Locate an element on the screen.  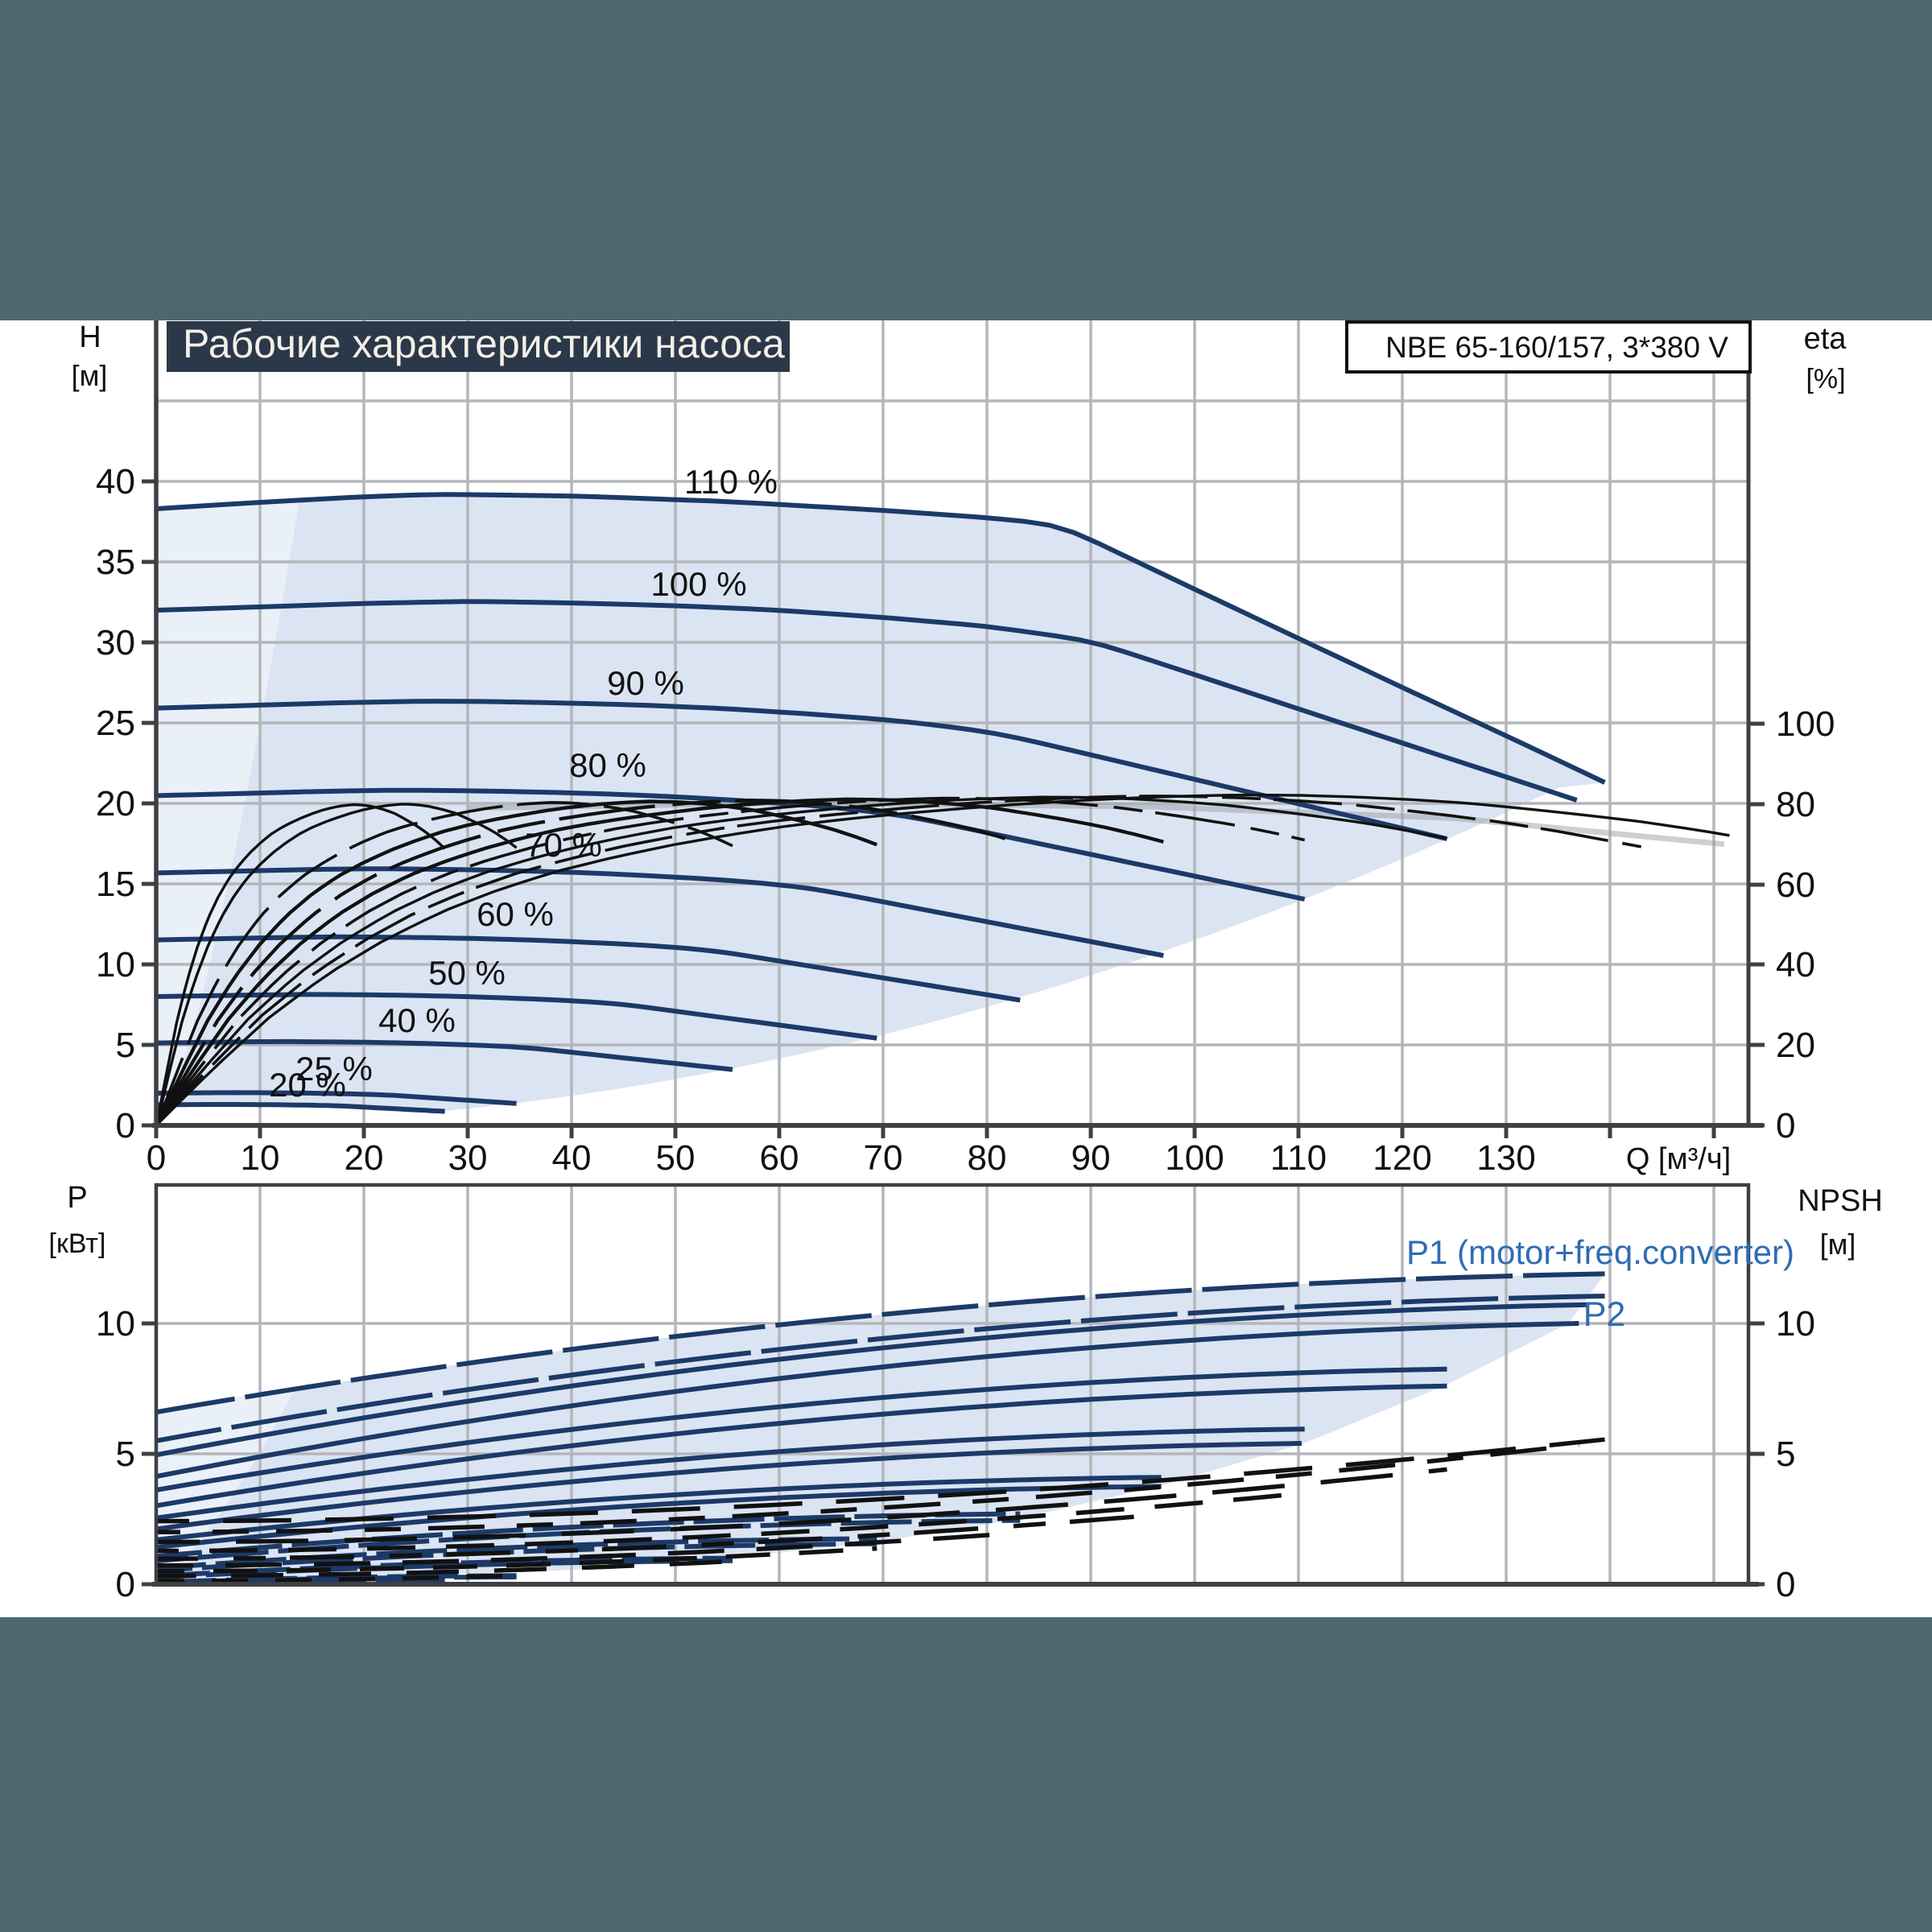
svg-text: 70 is located at coordinates (884, 1158).